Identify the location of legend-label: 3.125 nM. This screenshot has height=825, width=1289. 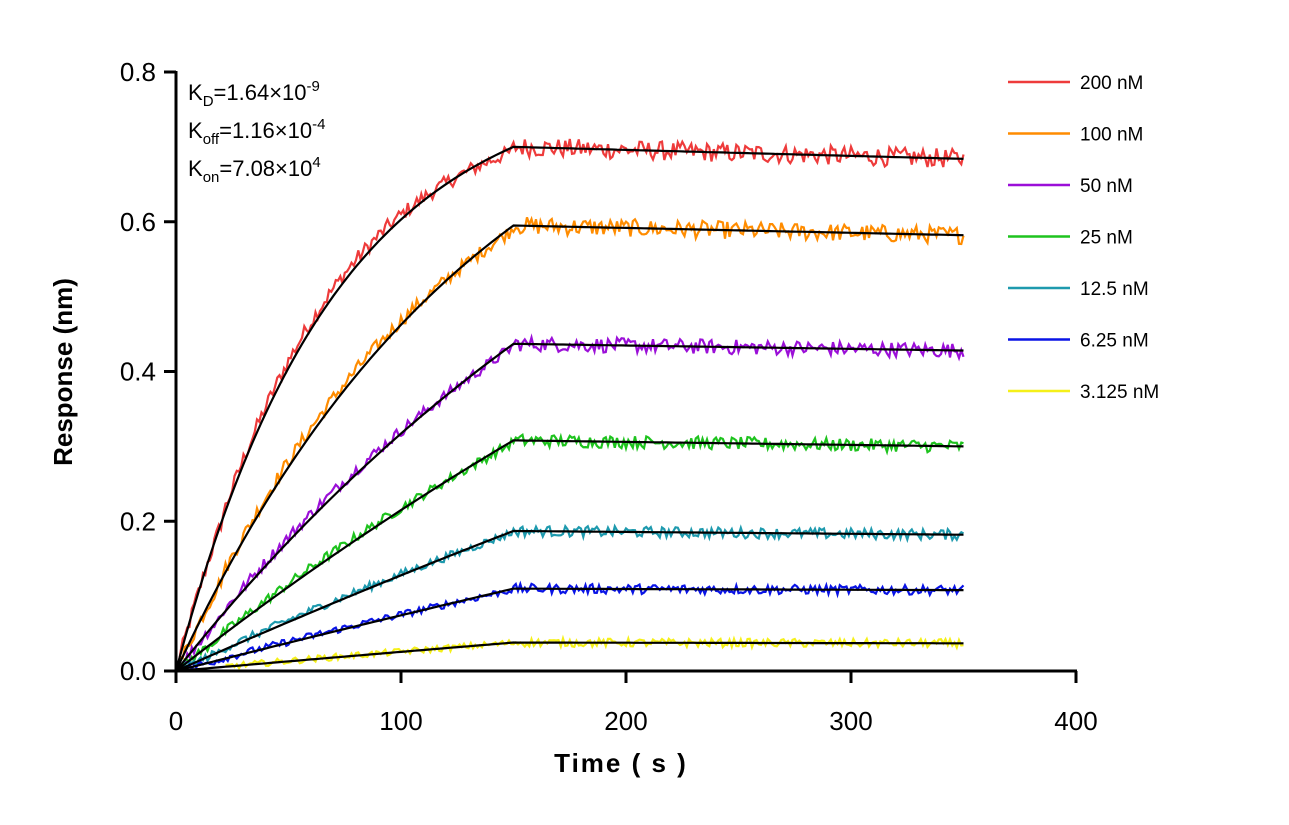
(1119, 392).